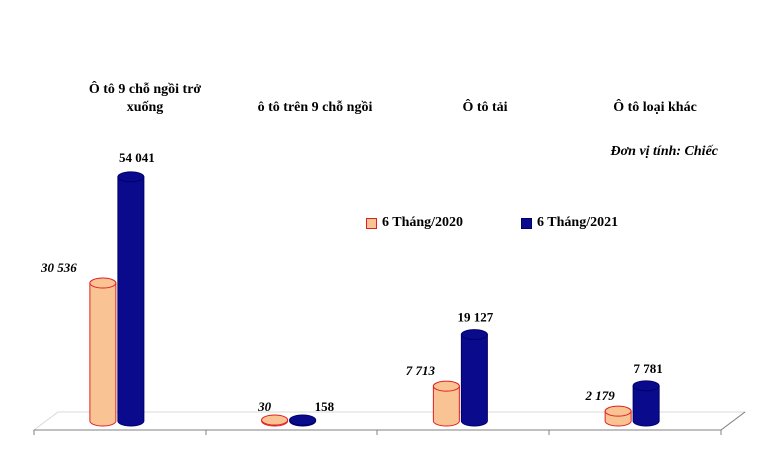 The image size is (764, 452). Describe the element at coordinates (492, 223) in the screenshot. I see `legend: 6 Tháng/2020 6 Tháng/2021` at that location.